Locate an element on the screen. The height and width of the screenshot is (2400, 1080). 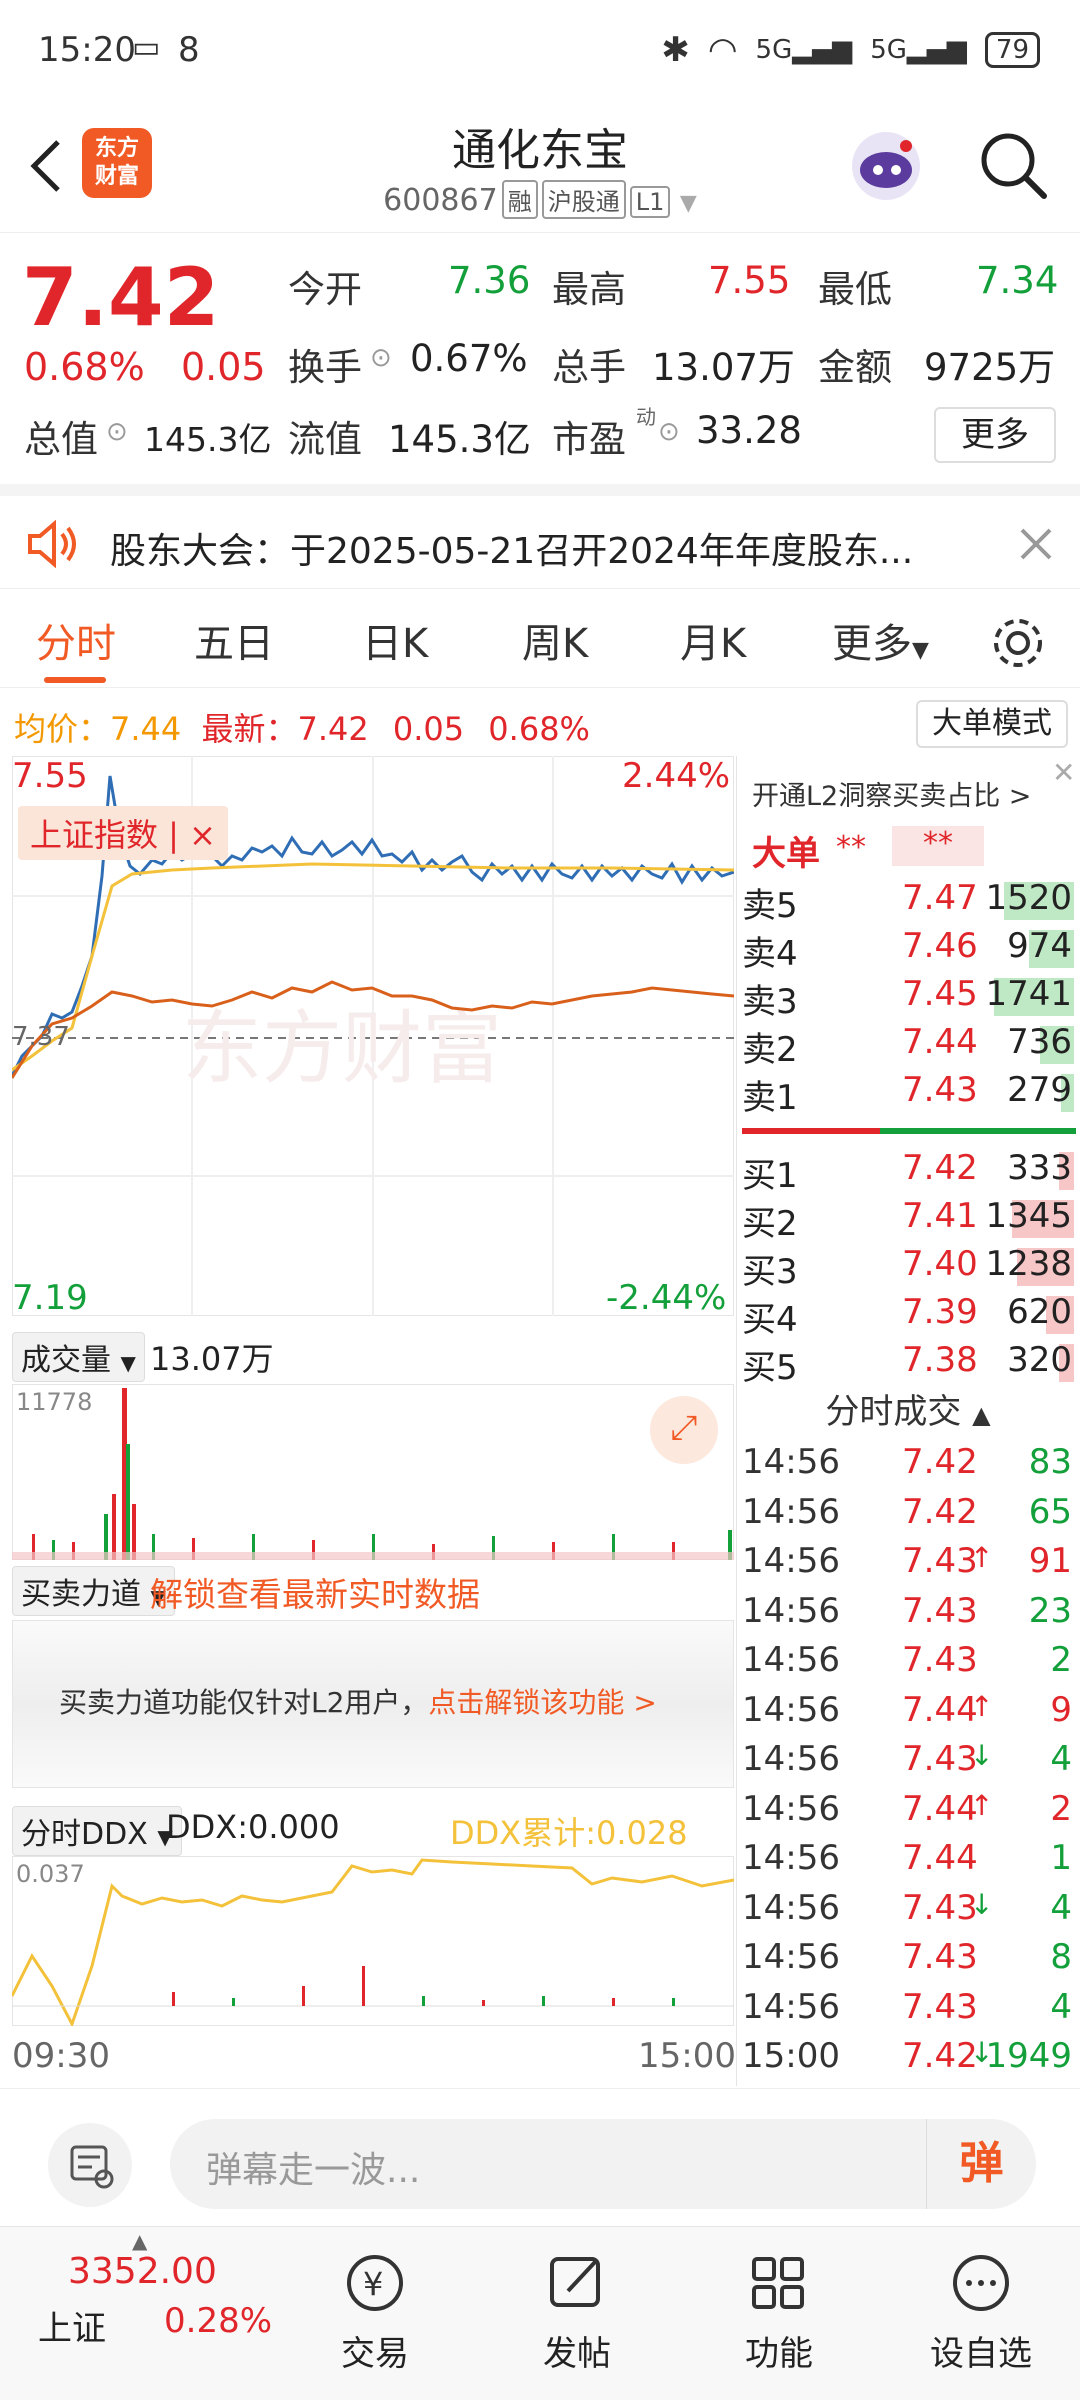
danmu-settings-icon is located at coordinates (90, 2165).